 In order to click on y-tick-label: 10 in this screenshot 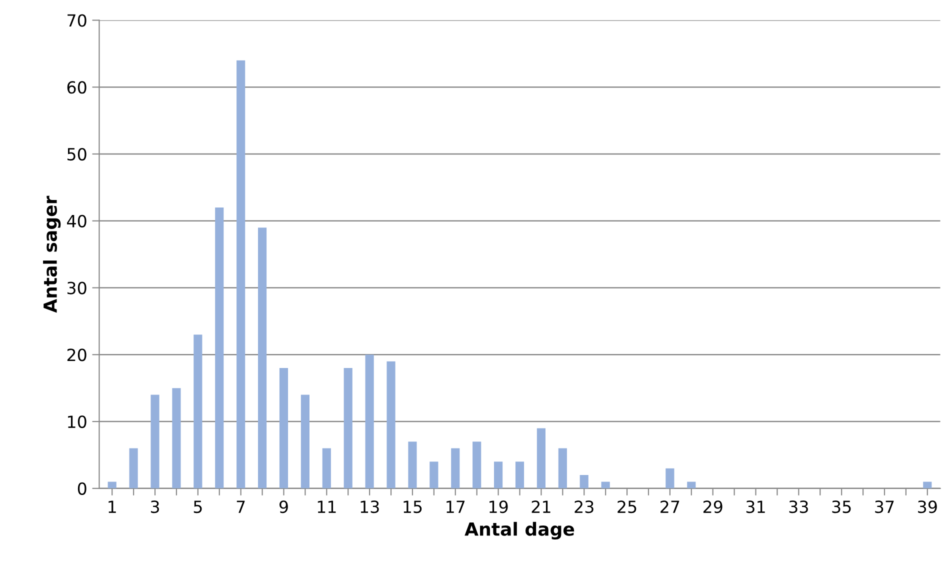, I will do `click(77, 421)`.